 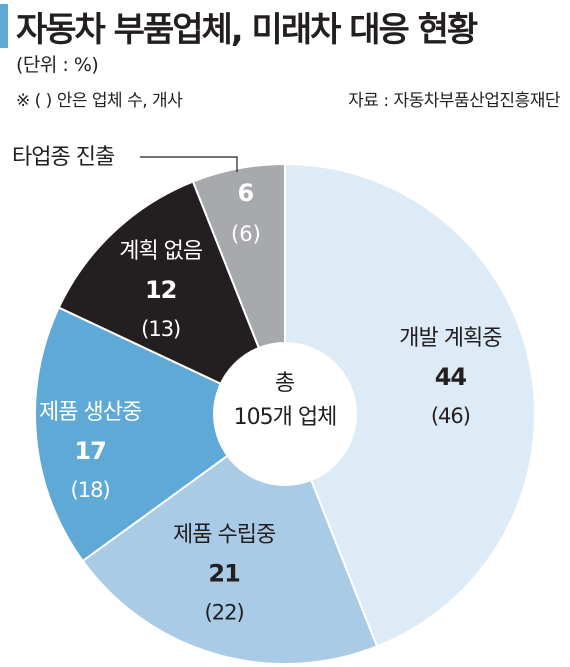 What do you see at coordinates (189, 164) in the screenshot?
I see `callout-leader-line` at bounding box center [189, 164].